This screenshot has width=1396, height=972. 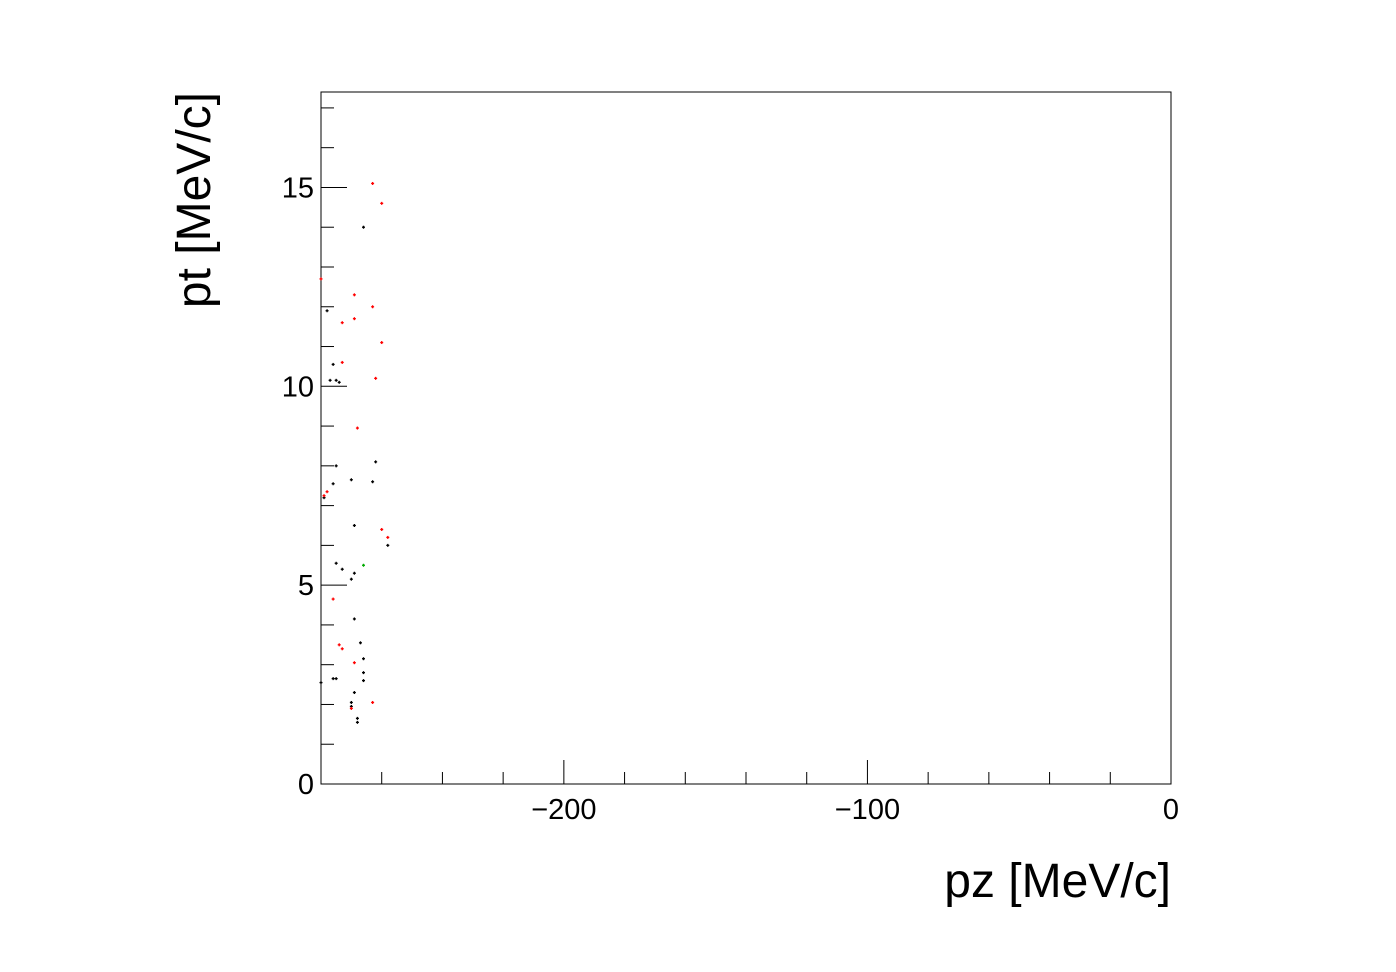 What do you see at coordinates (298, 188) in the screenshot?
I see `y-tick-label: 15` at bounding box center [298, 188].